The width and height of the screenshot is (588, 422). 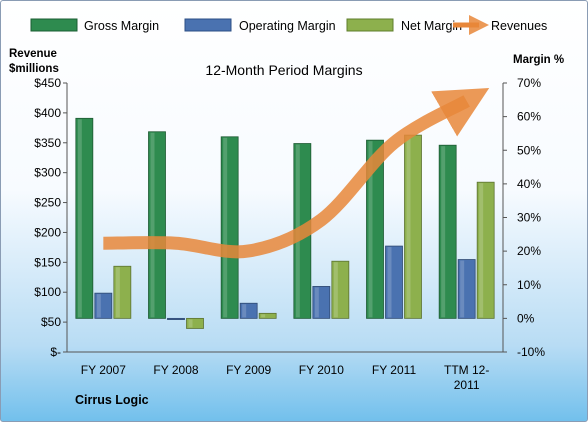 What do you see at coordinates (195, 323) in the screenshot?
I see `bar-net-margin-fy-2008` at bounding box center [195, 323].